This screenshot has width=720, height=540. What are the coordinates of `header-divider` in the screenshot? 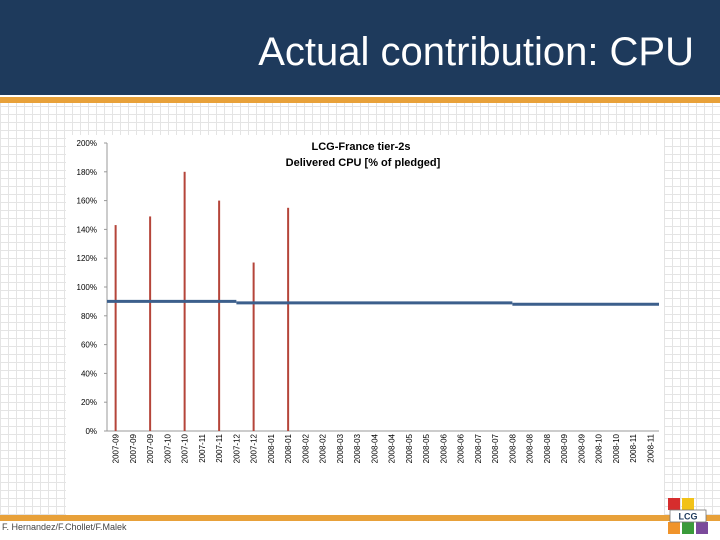 It's located at (360, 100).